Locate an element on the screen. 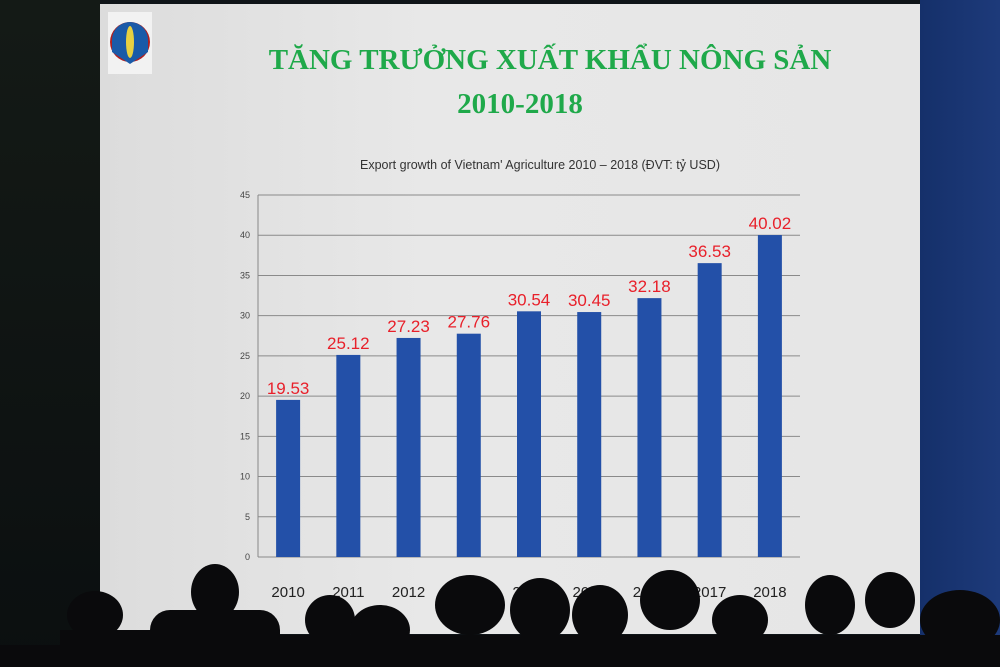 This screenshot has width=1000, height=667. x-tick-label: 2012 is located at coordinates (408, 592).